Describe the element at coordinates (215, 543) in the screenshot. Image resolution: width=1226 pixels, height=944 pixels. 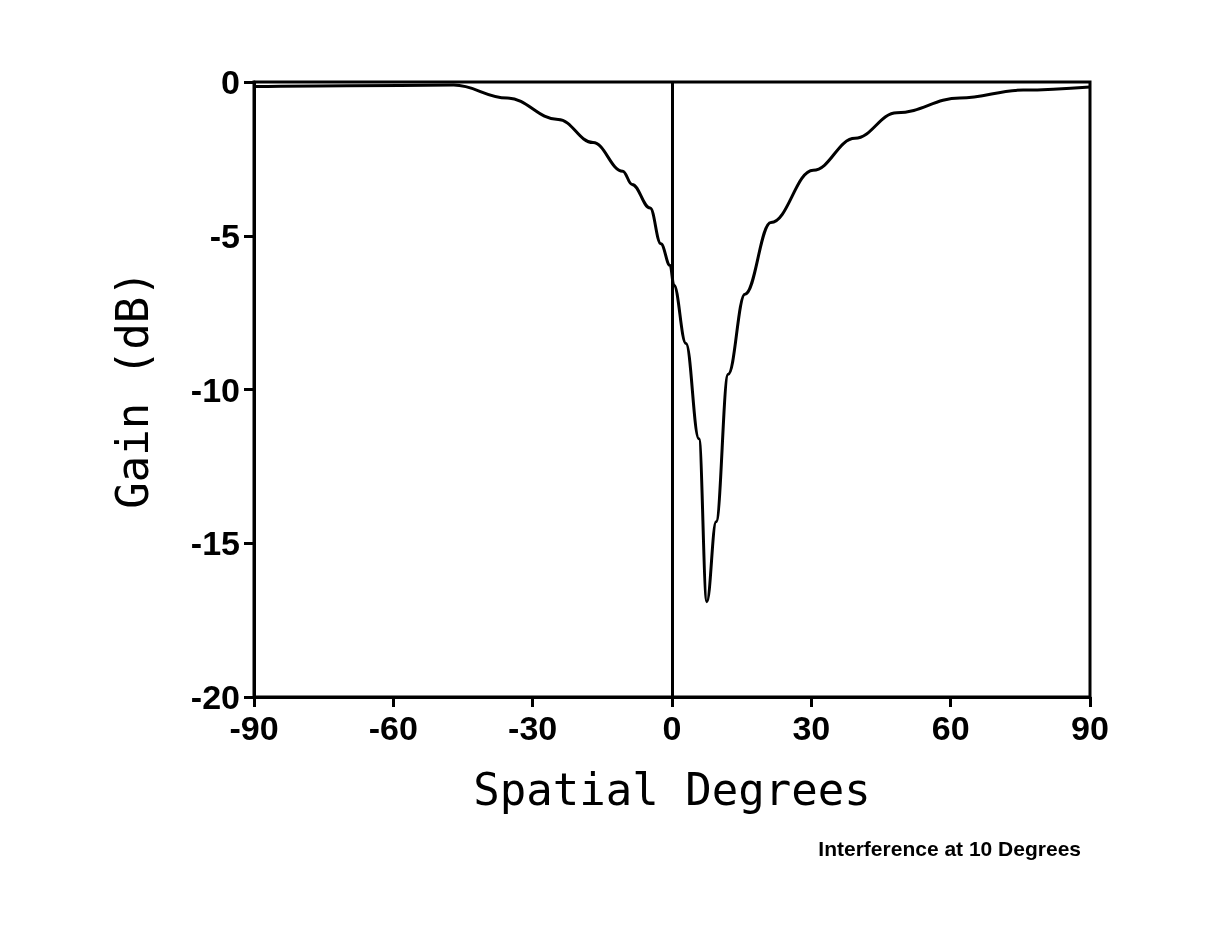
I see `y-tick-label: -15` at that location.